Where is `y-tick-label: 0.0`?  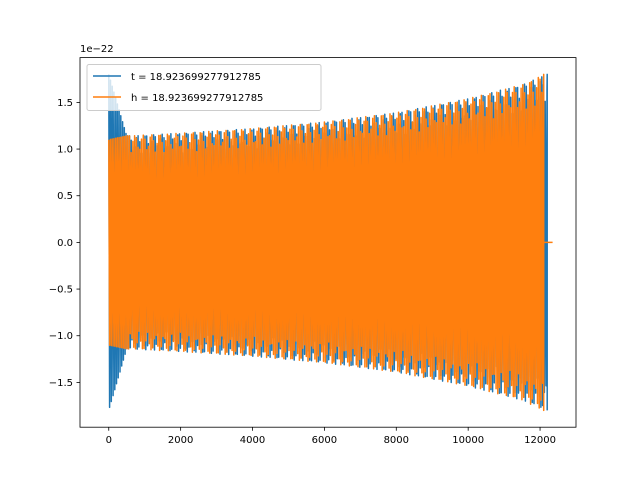
y-tick-label: 0.0 is located at coordinates (65, 243).